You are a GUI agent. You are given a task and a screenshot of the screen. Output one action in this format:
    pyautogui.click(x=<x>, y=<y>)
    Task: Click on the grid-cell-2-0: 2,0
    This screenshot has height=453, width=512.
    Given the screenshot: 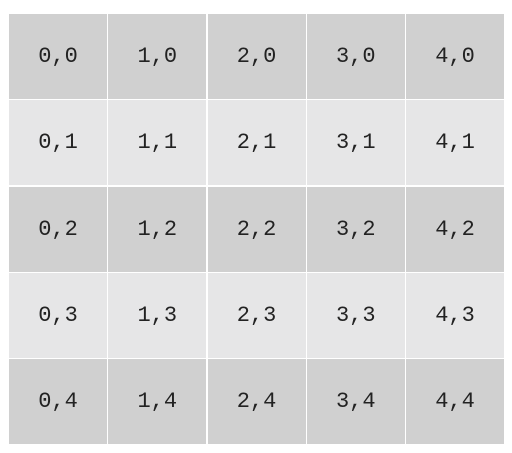 What is the action you would take?
    pyautogui.click(x=256, y=56)
    